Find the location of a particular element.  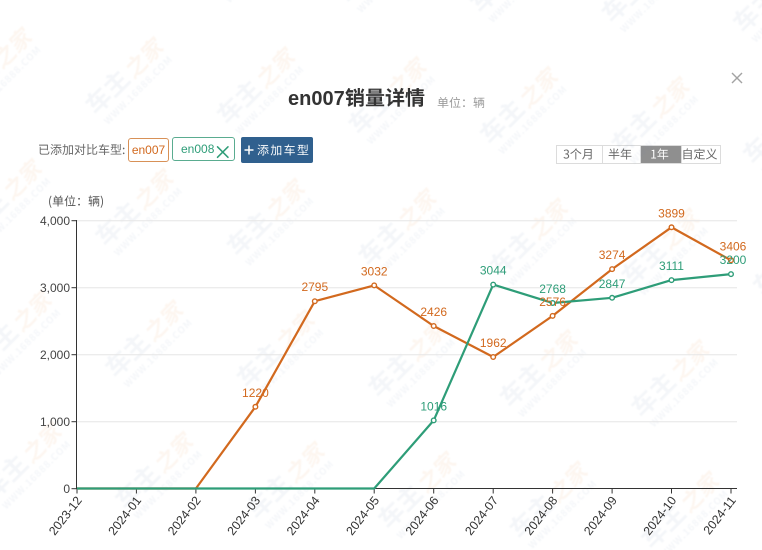

svg-text: 2768 is located at coordinates (552, 289).